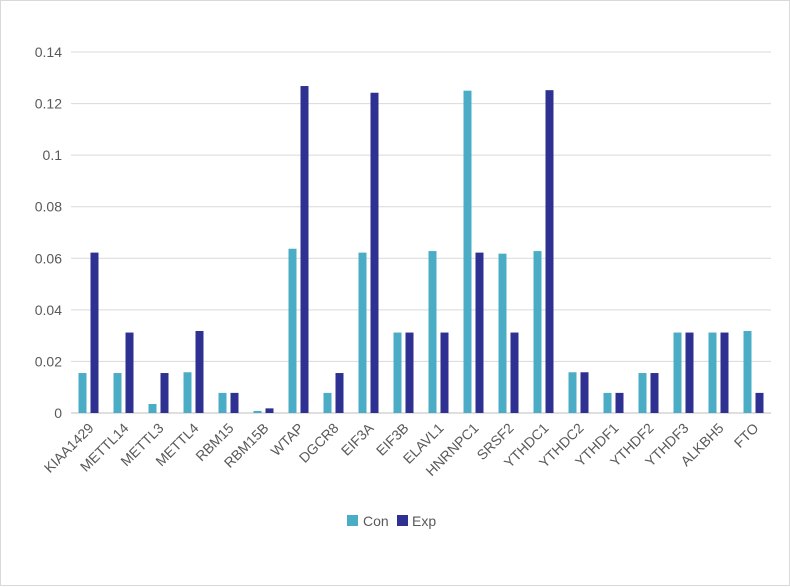 The height and width of the screenshot is (587, 790). I want to click on bar-exp-mettl4, so click(199, 372).